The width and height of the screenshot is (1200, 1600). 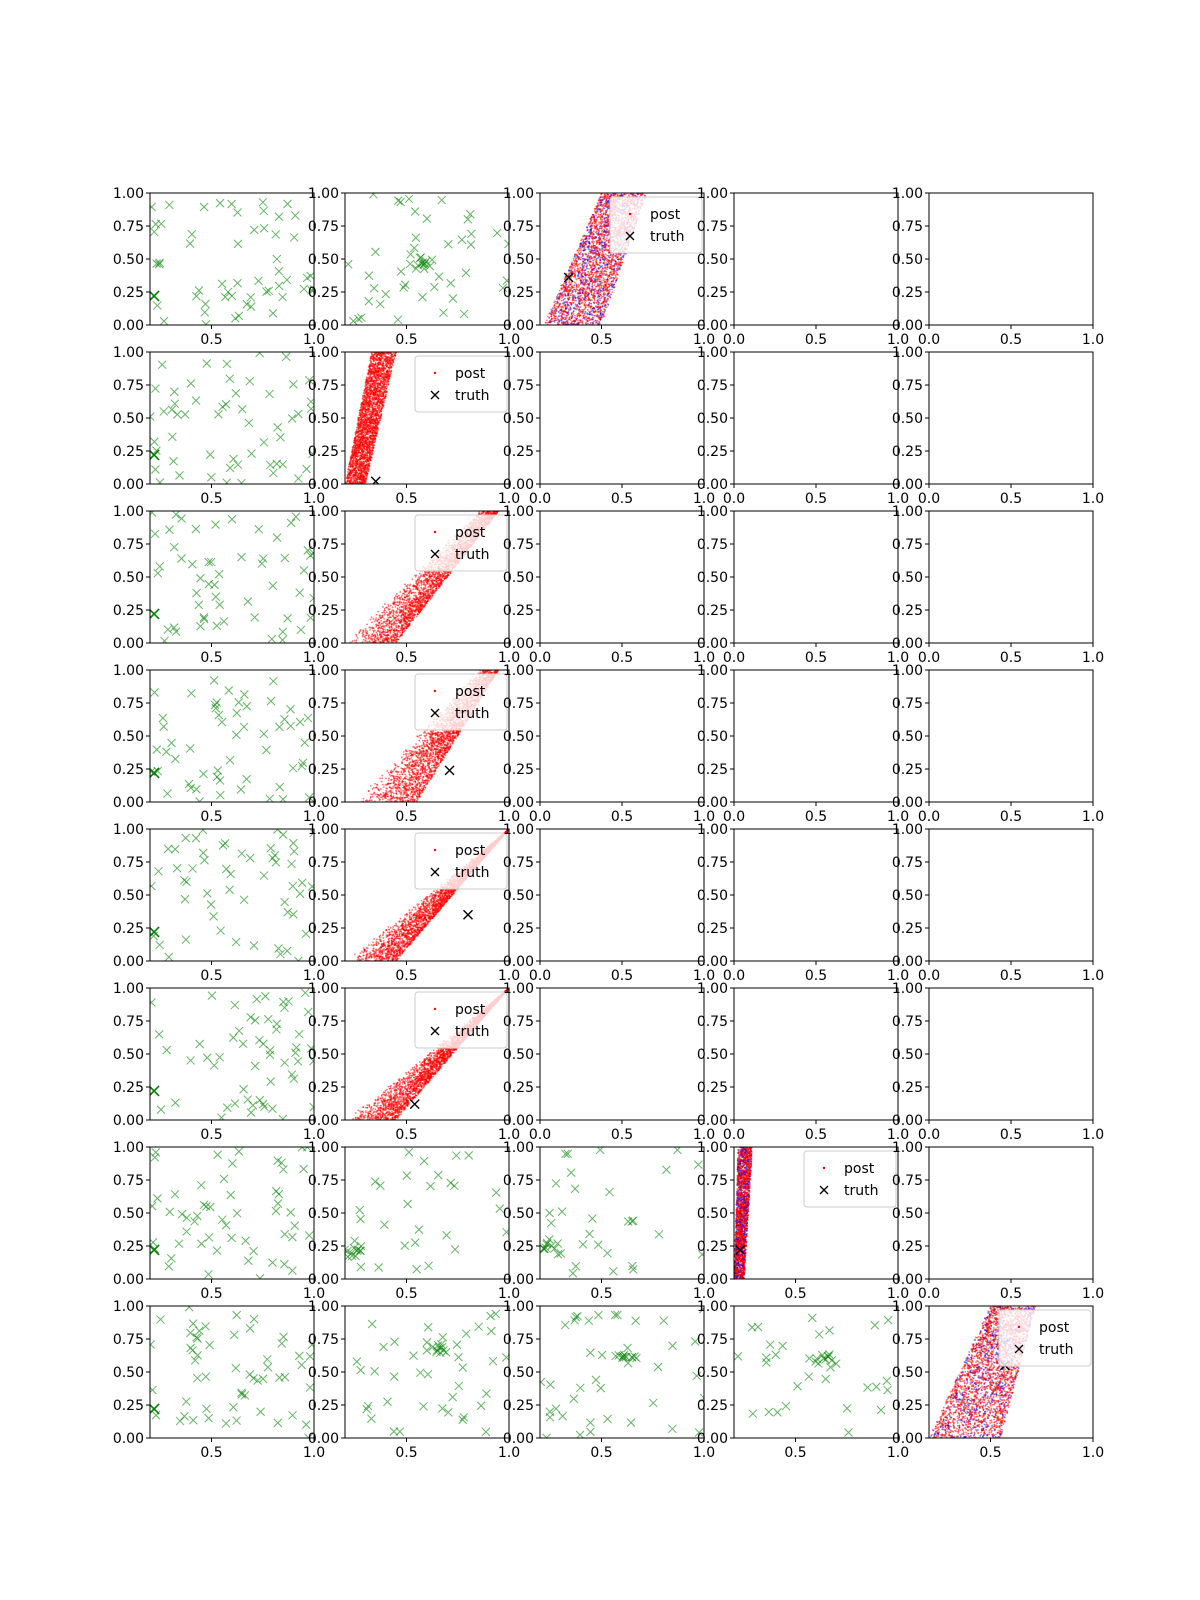 I want to click on truth-marker, so click(x=155, y=296).